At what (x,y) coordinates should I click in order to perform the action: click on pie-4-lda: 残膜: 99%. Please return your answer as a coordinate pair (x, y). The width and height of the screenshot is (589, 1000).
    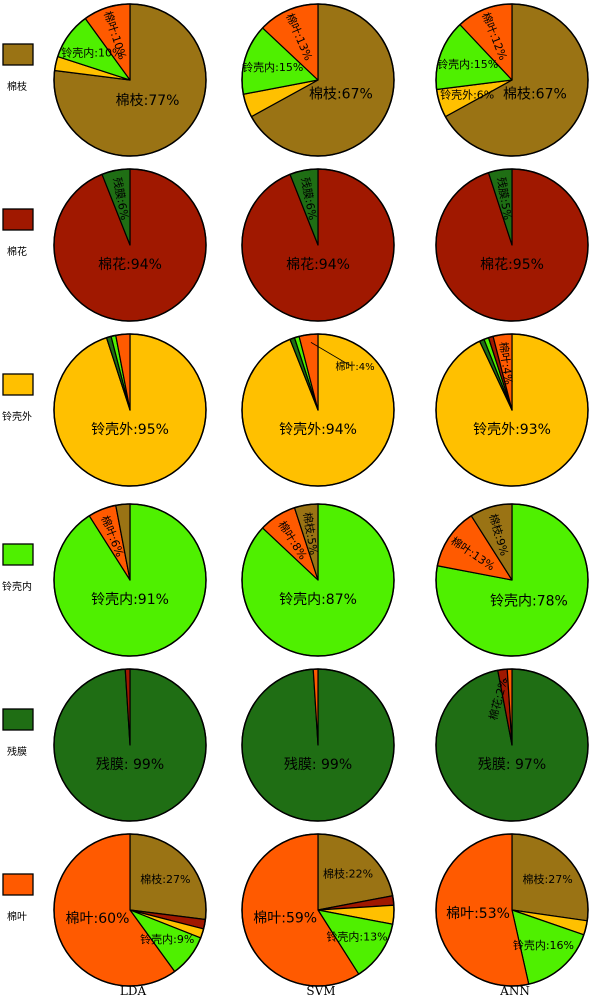
    Looking at the image, I should click on (130, 745).